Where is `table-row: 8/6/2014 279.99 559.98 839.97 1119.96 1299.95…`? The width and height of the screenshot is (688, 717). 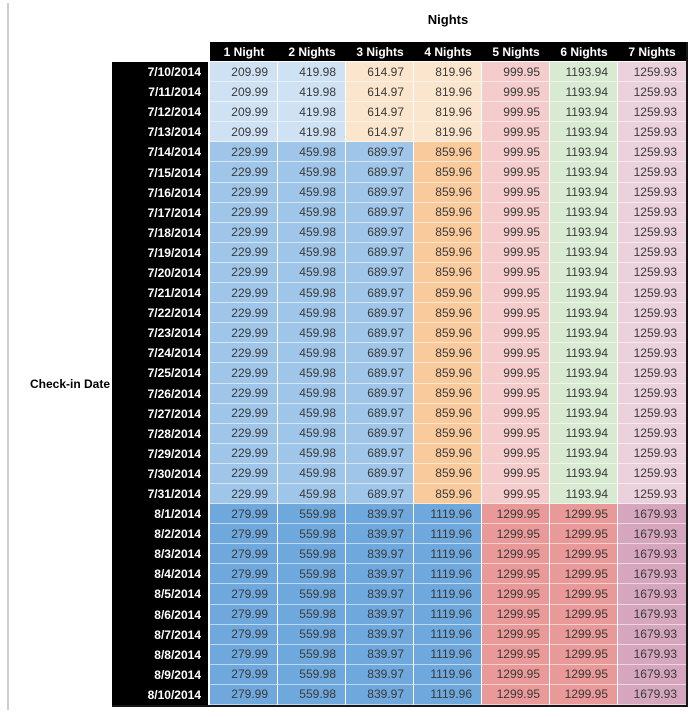 table-row: 8/6/2014 279.99 559.98 839.97 1119.96 1299.95… is located at coordinates (399, 614).